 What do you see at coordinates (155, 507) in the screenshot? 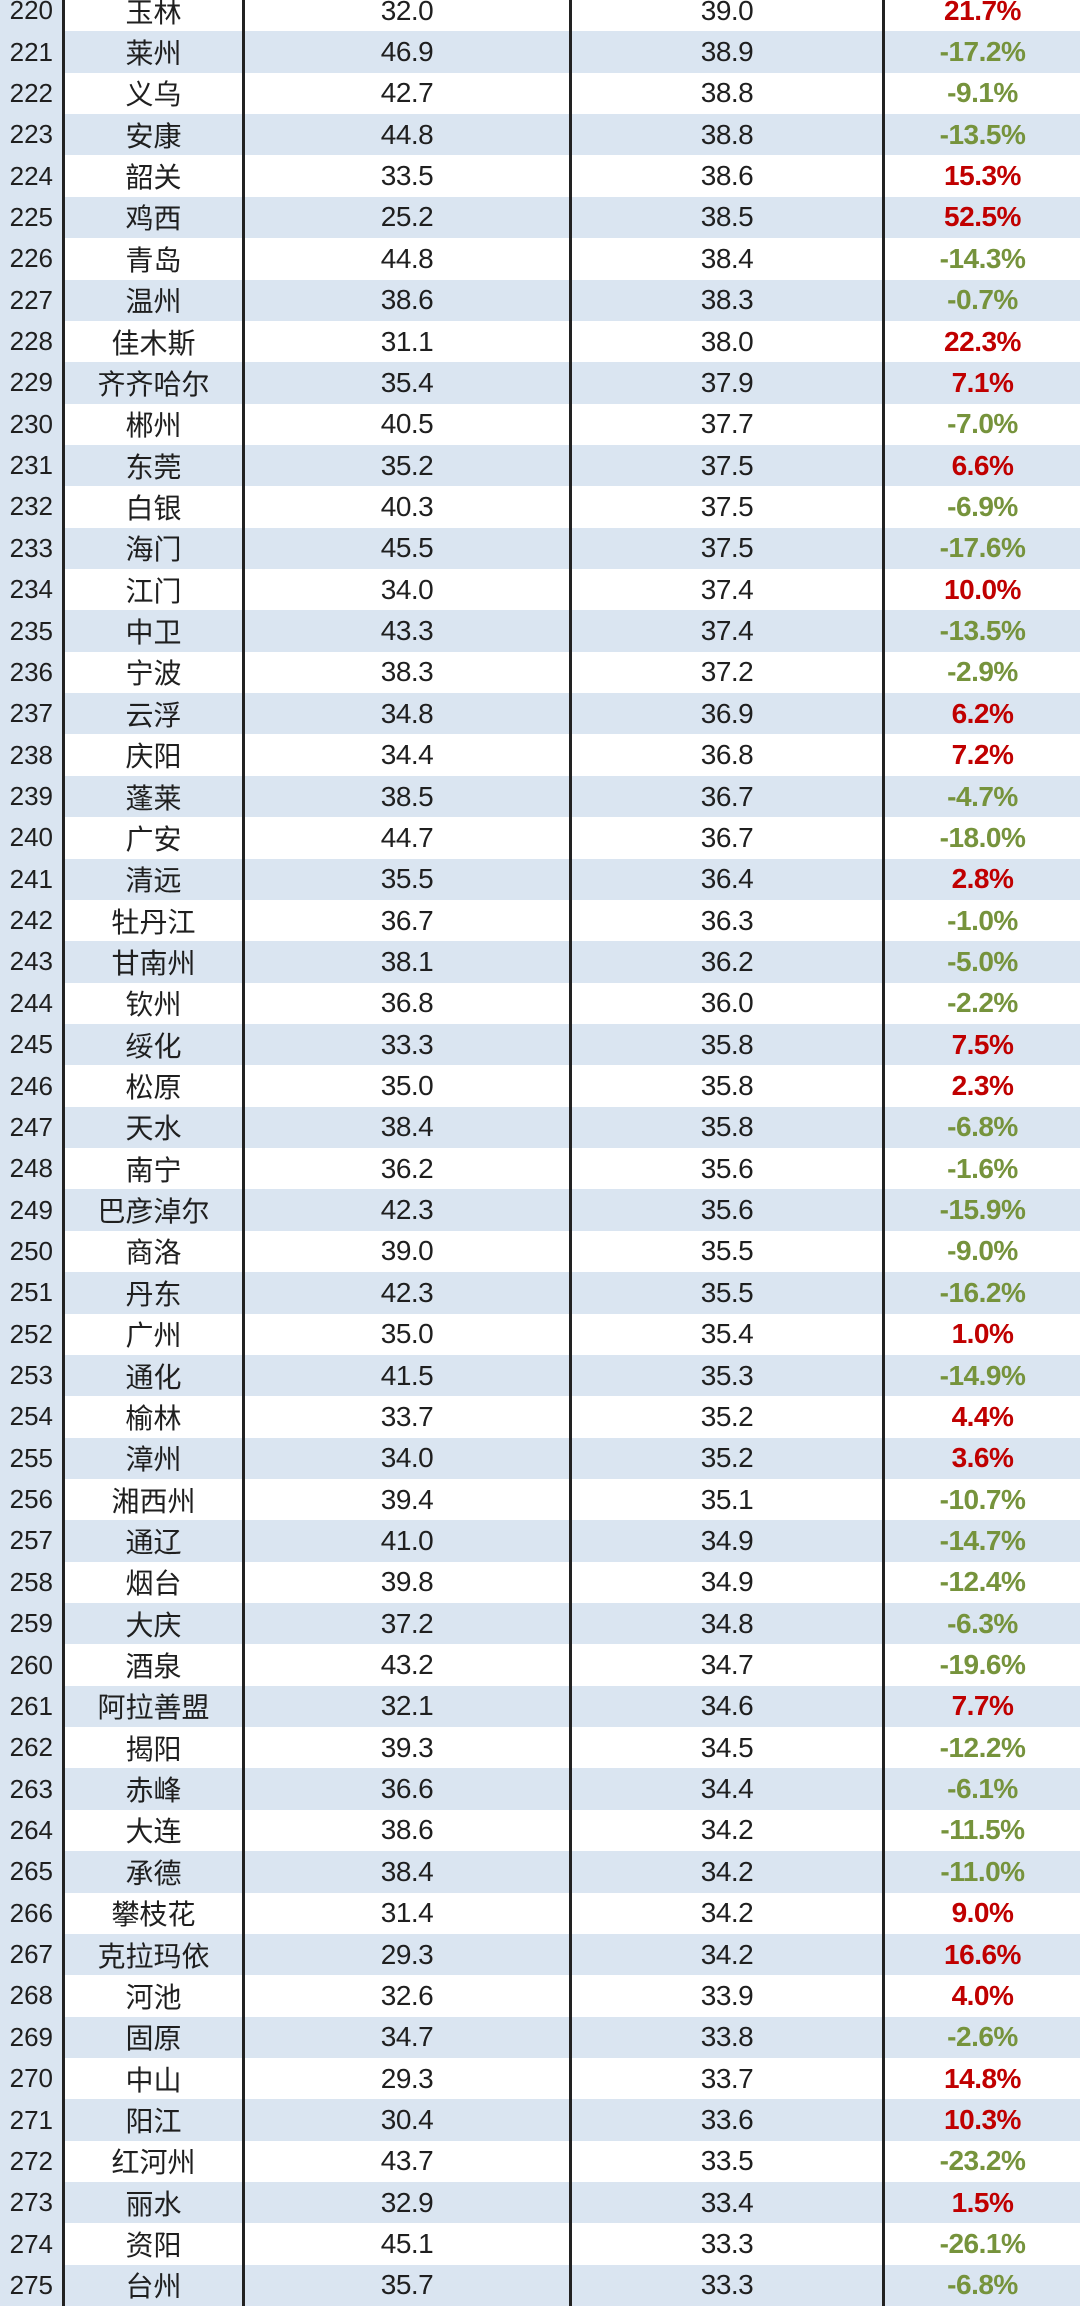
I see `city-cell: 白银` at bounding box center [155, 507].